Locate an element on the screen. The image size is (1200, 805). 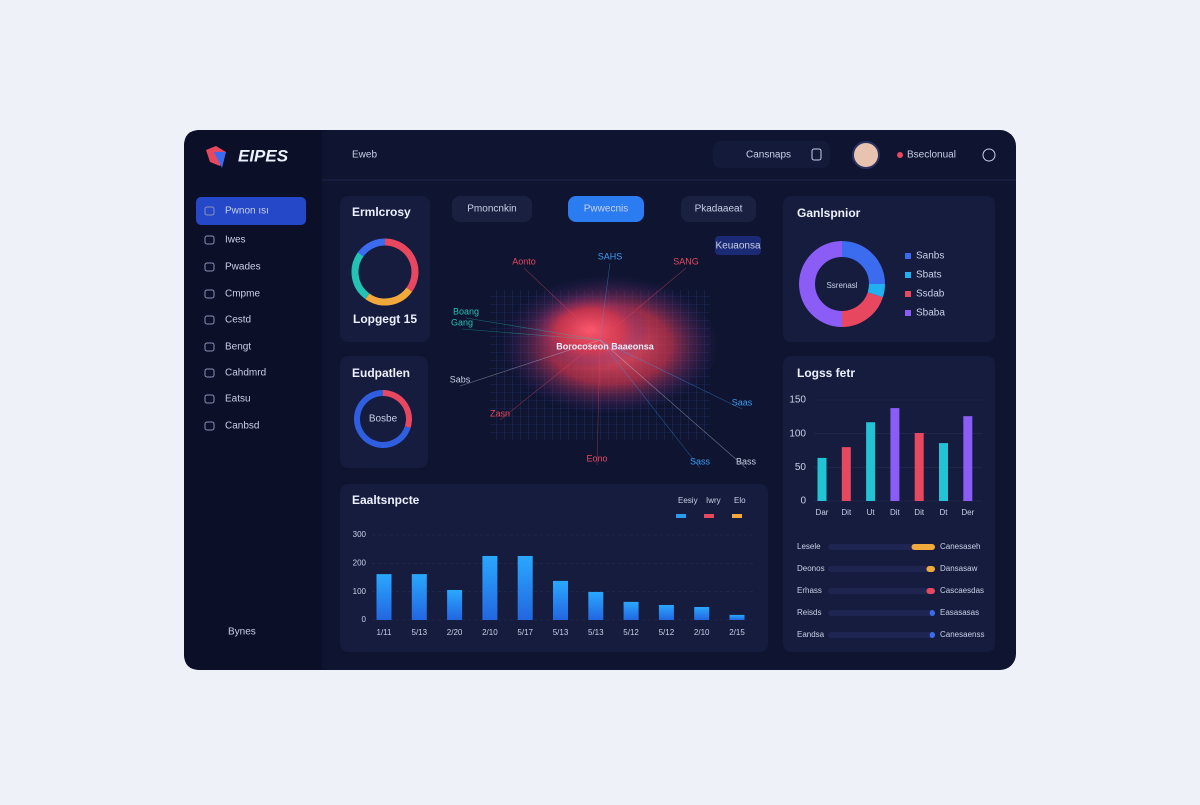
row-note: Dansasaw is located at coordinates (959, 568).